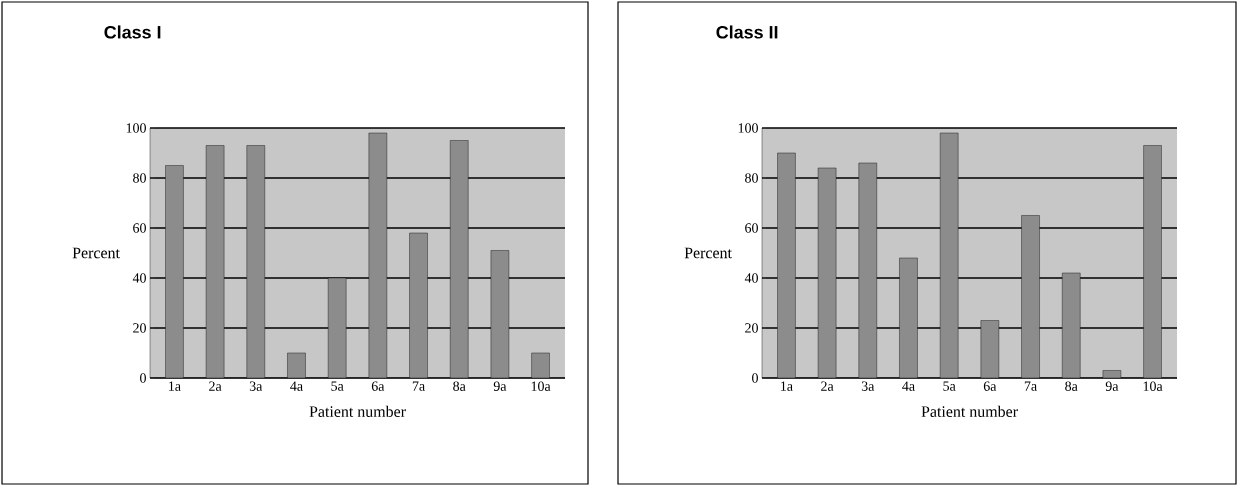 Image resolution: width=1238 pixels, height=486 pixels. I want to click on chart-title: Class II, so click(747, 32).